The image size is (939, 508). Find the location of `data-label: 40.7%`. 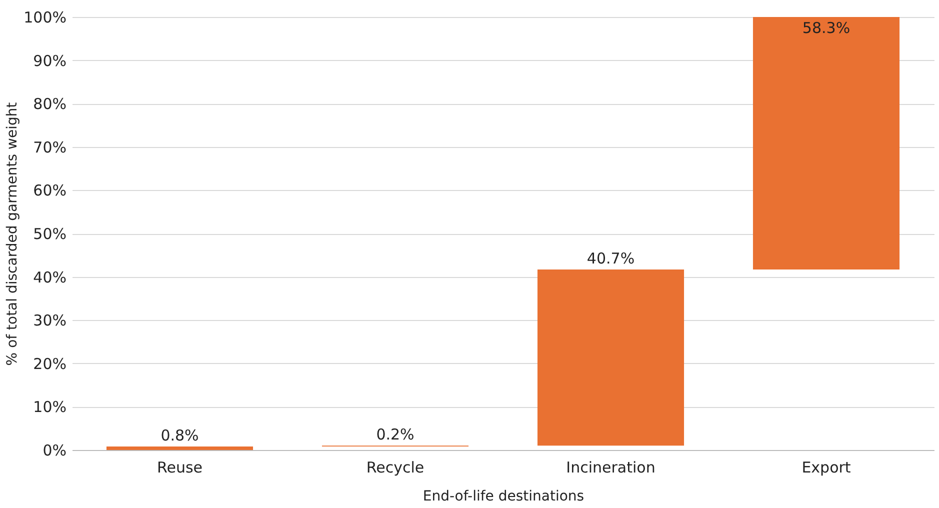

data-label: 40.7% is located at coordinates (610, 258).